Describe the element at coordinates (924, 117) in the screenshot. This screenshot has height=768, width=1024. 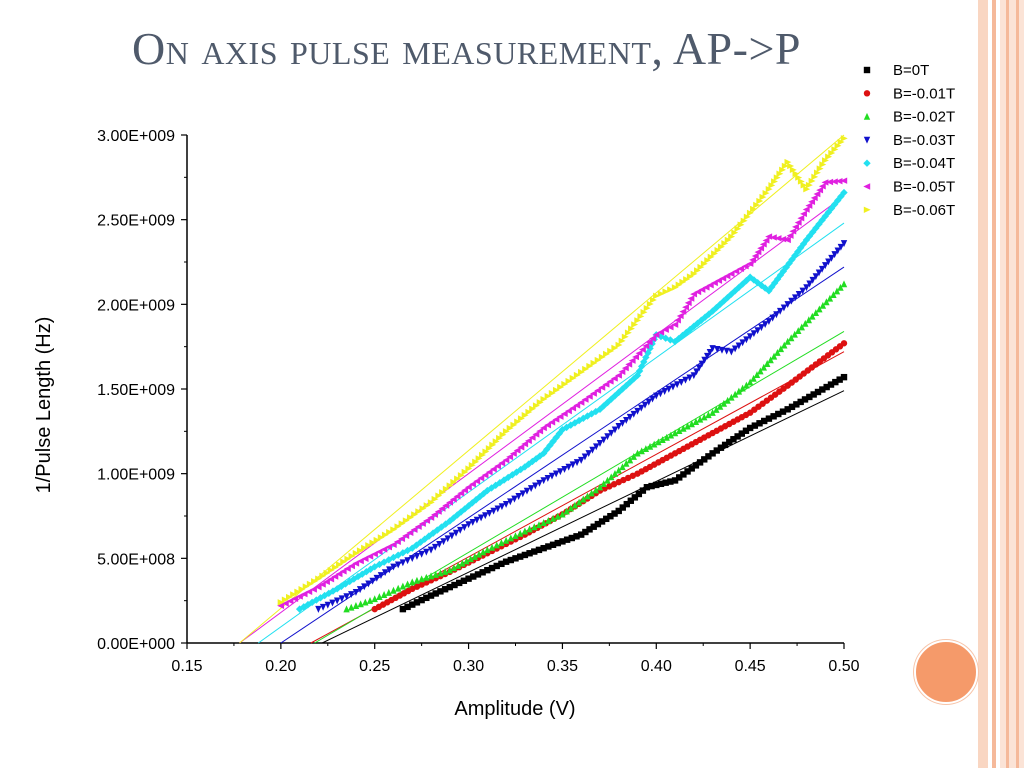
I see `legend-label: B=-0.02T` at that location.